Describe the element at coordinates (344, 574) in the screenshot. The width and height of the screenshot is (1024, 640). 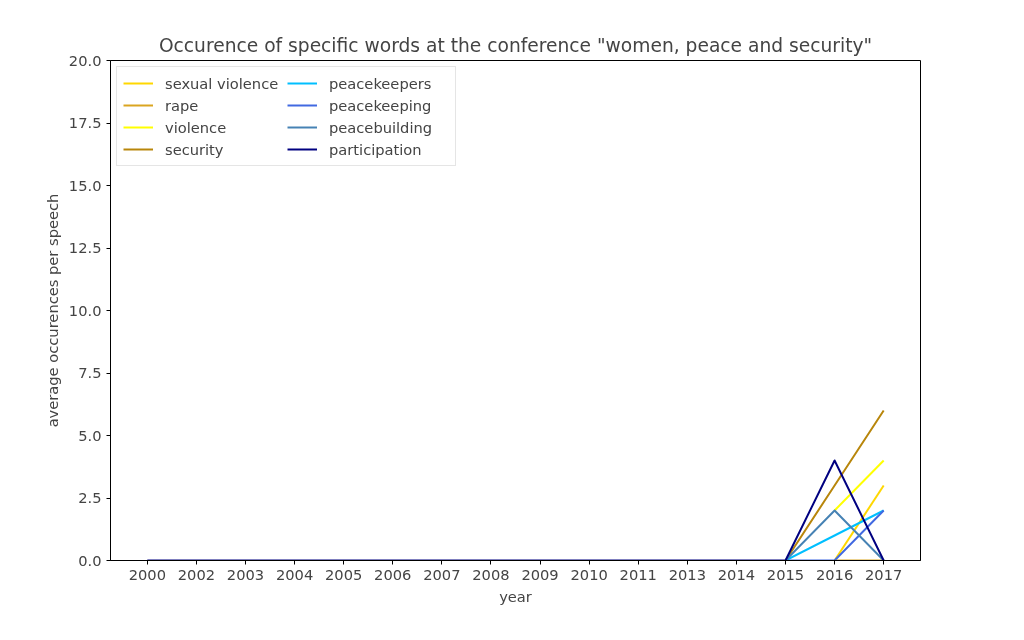
I see `x-tick-label: 2005` at that location.